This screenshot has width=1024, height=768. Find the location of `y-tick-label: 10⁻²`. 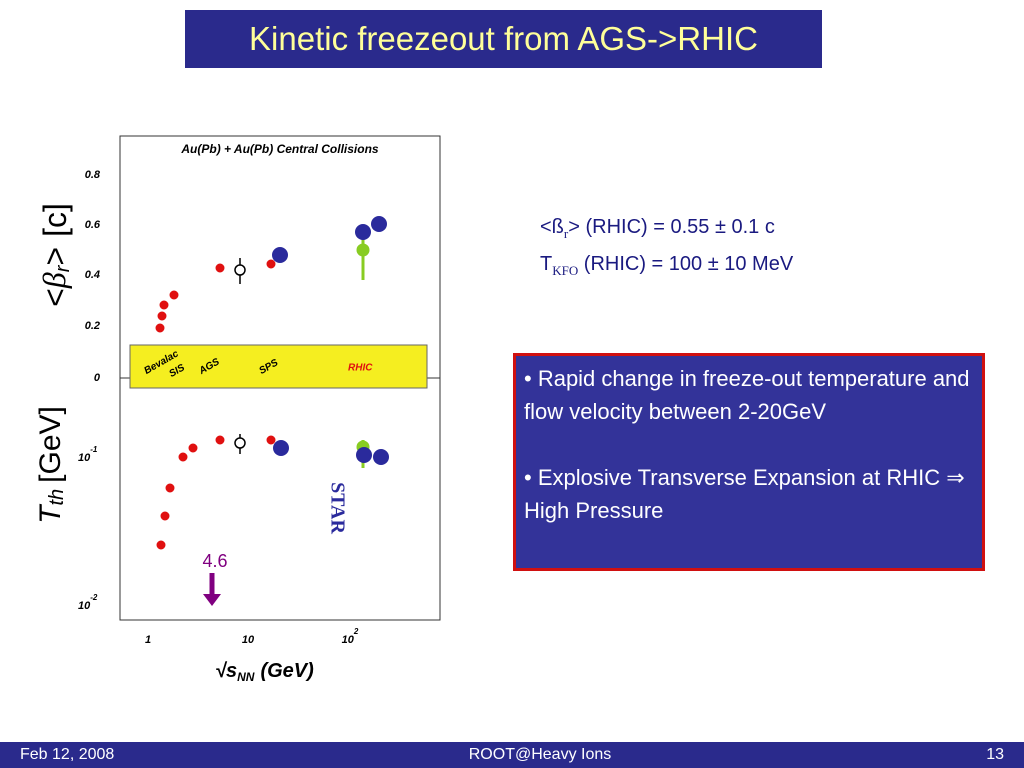

y-tick-label: 10⁻² is located at coordinates (88, 602).